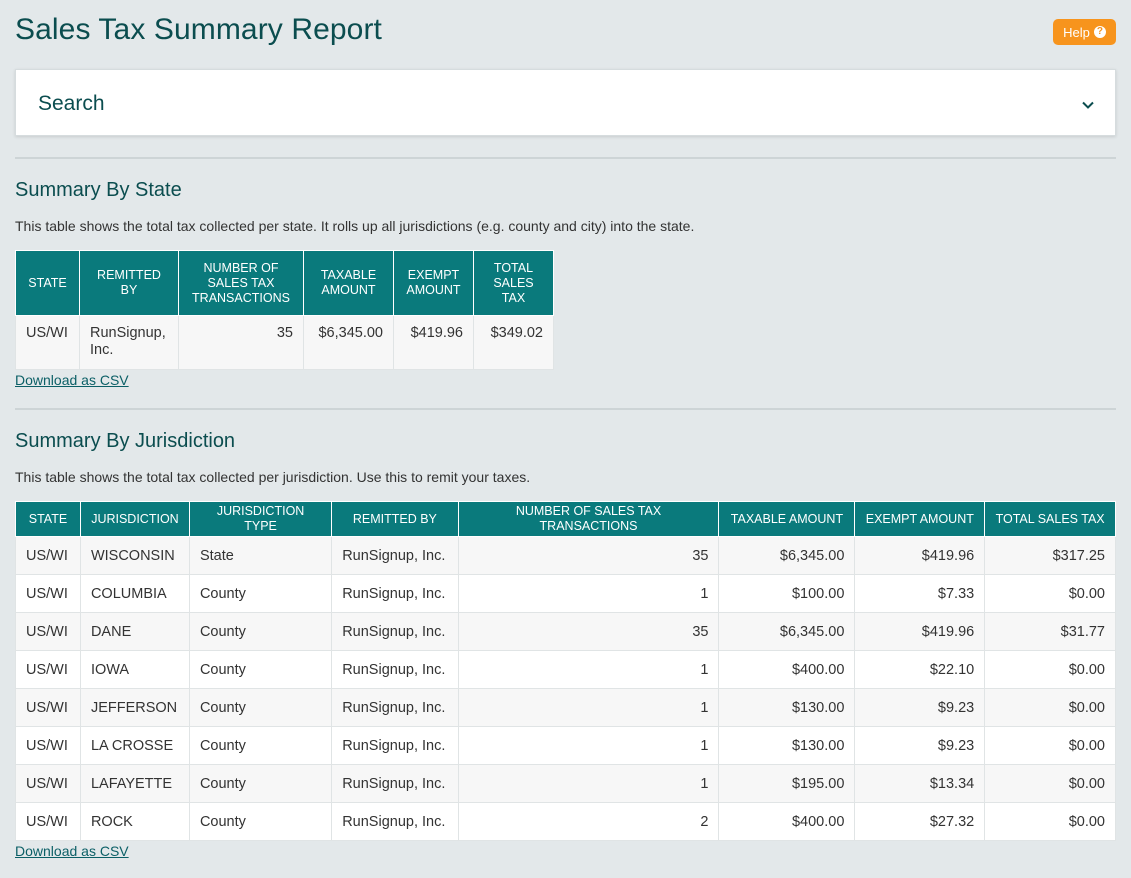  Describe the element at coordinates (260, 555) in the screenshot. I see `cell-jurisdiction-type: State` at that location.